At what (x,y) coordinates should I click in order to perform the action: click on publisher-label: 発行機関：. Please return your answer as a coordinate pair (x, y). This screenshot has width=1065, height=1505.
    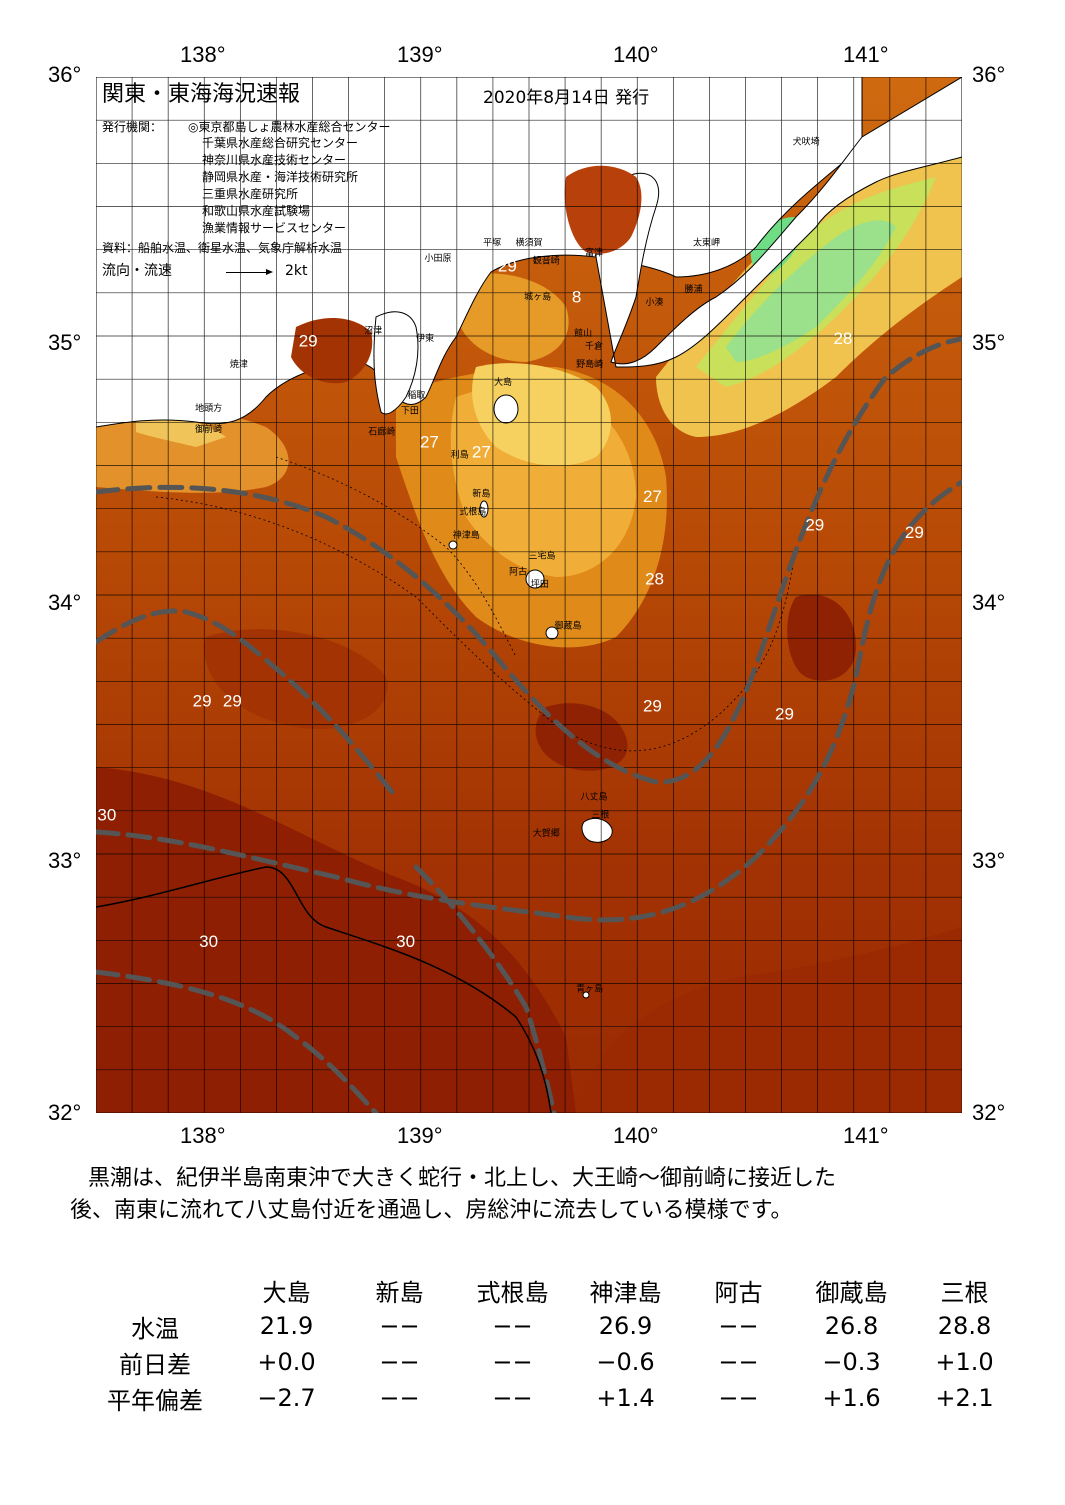
    Looking at the image, I should click on (132, 127).